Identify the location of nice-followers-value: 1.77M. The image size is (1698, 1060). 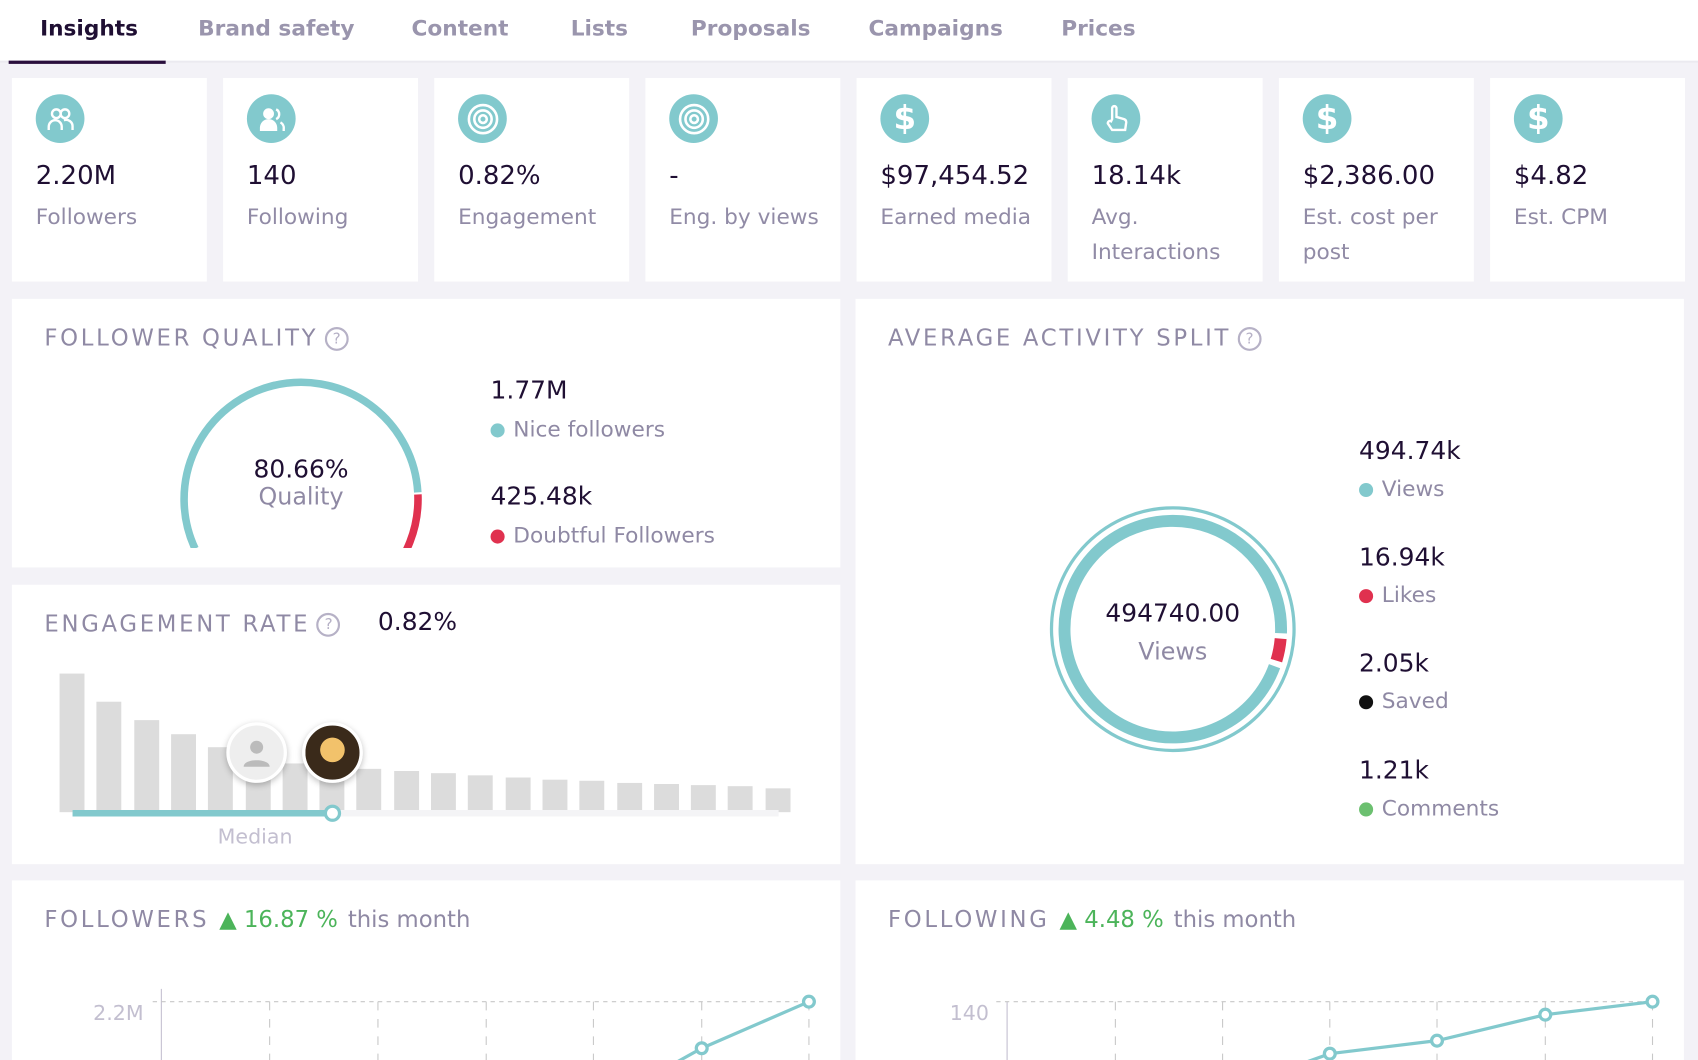
(529, 391).